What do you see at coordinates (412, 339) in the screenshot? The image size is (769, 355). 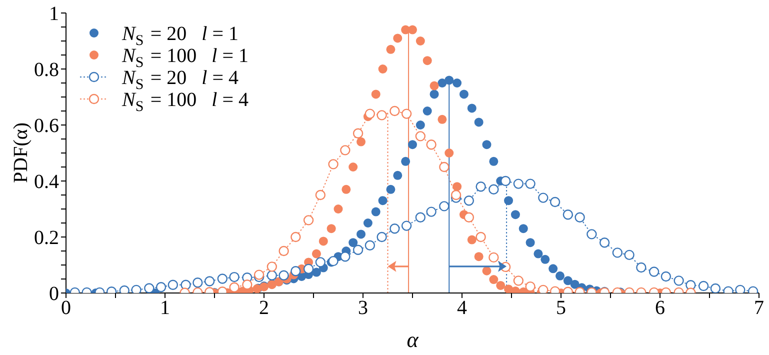 I see `x-axis-title: α` at bounding box center [412, 339].